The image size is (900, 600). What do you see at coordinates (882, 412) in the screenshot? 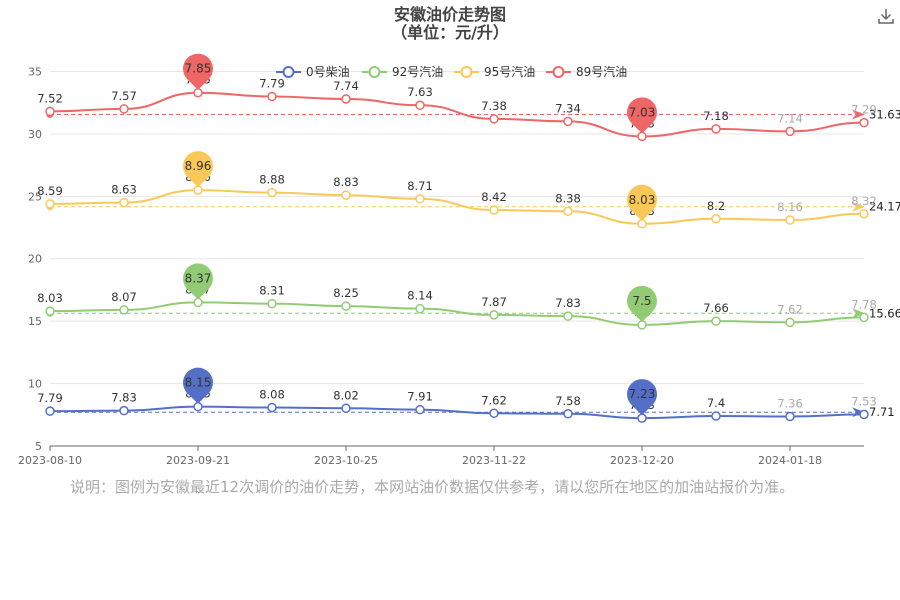
I see `average-line-label: 7.71` at bounding box center [882, 412].